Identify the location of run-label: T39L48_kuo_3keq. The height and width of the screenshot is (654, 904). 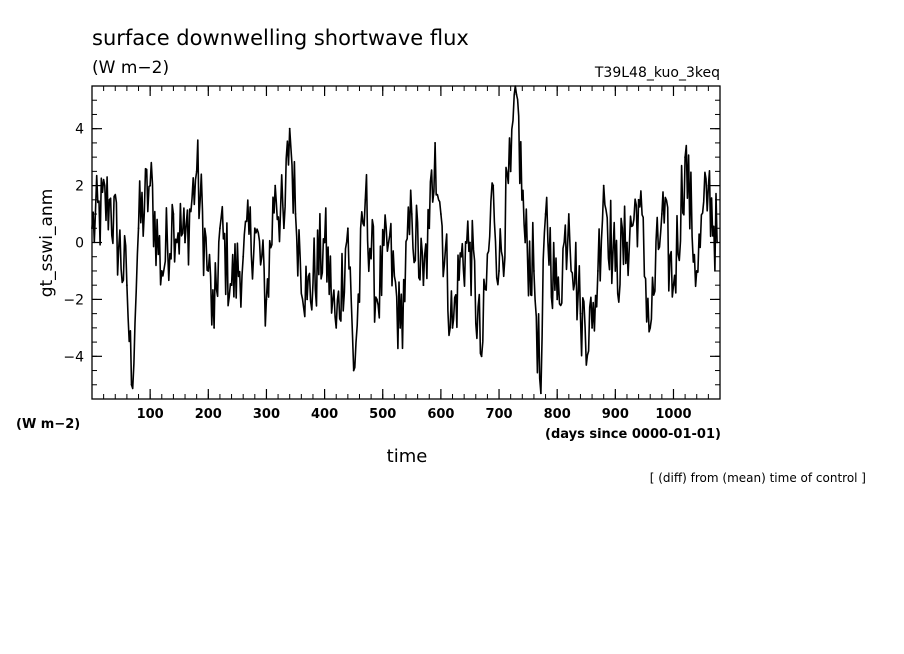
(657, 73).